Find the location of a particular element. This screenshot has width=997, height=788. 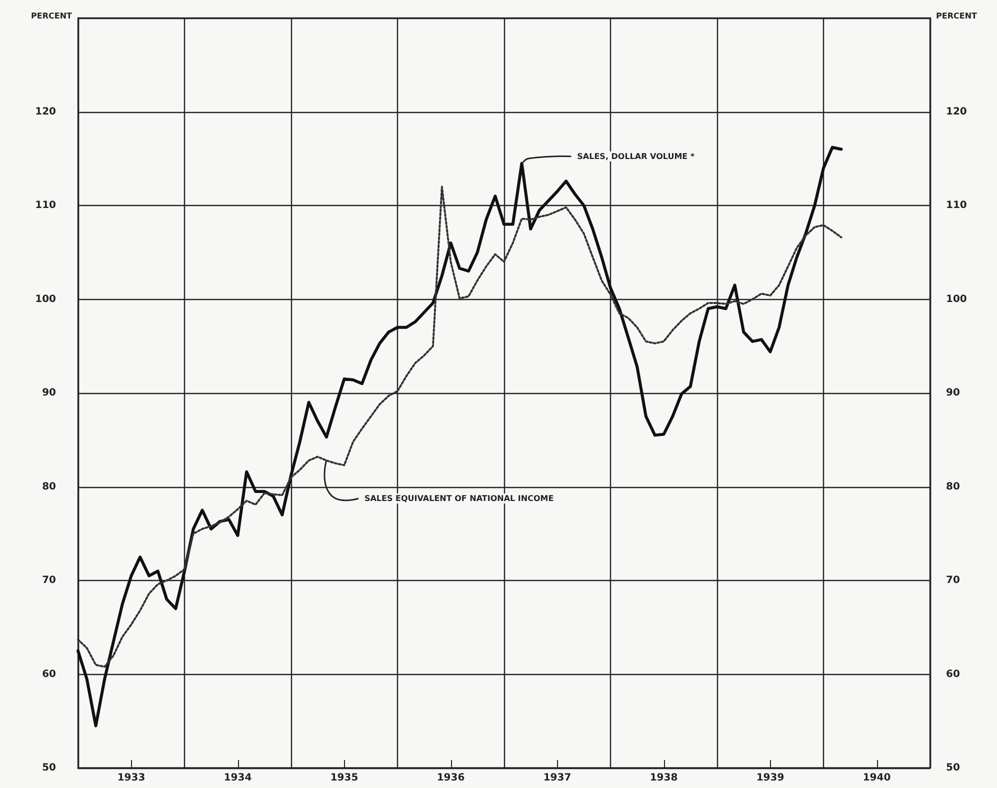

y2-tick-label: 120 is located at coordinates (956, 112).